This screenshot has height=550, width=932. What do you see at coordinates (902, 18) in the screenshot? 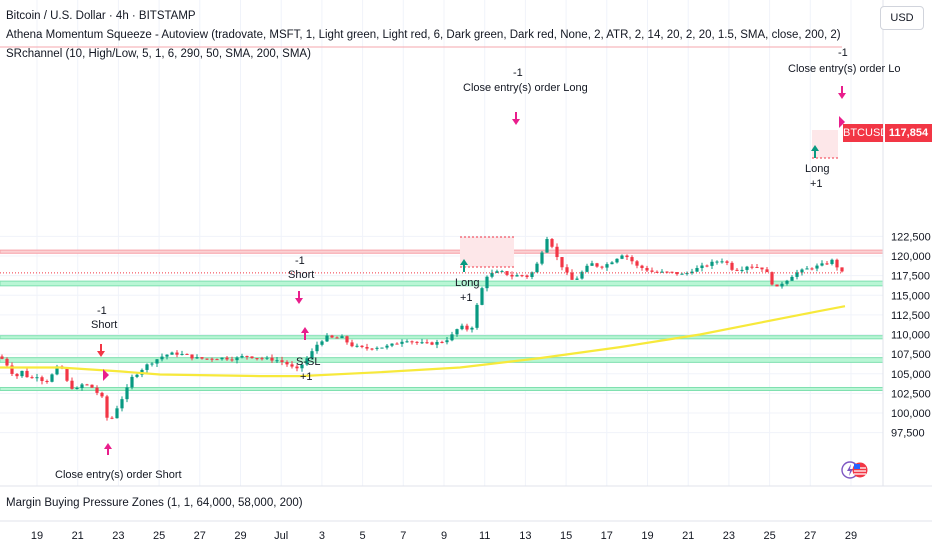
I see `currency-button: USD` at bounding box center [902, 18].